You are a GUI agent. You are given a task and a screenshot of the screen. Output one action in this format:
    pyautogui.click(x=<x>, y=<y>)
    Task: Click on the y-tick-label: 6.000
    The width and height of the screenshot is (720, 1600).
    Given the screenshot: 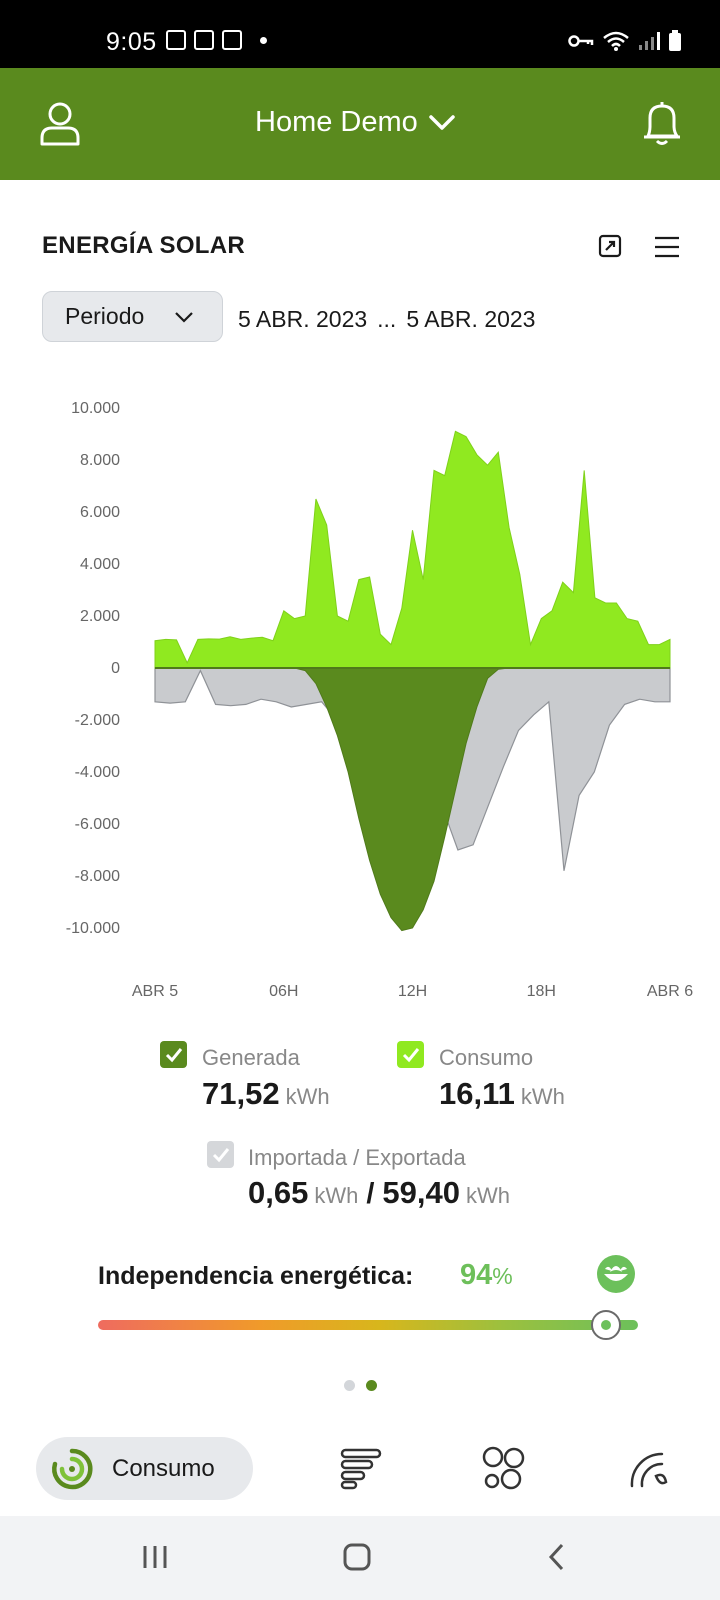 What is the action you would take?
    pyautogui.click(x=100, y=512)
    